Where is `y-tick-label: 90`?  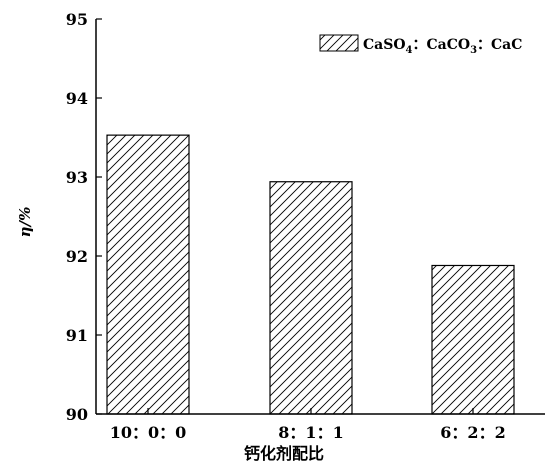 y-tick-label: 90 is located at coordinates (77, 414).